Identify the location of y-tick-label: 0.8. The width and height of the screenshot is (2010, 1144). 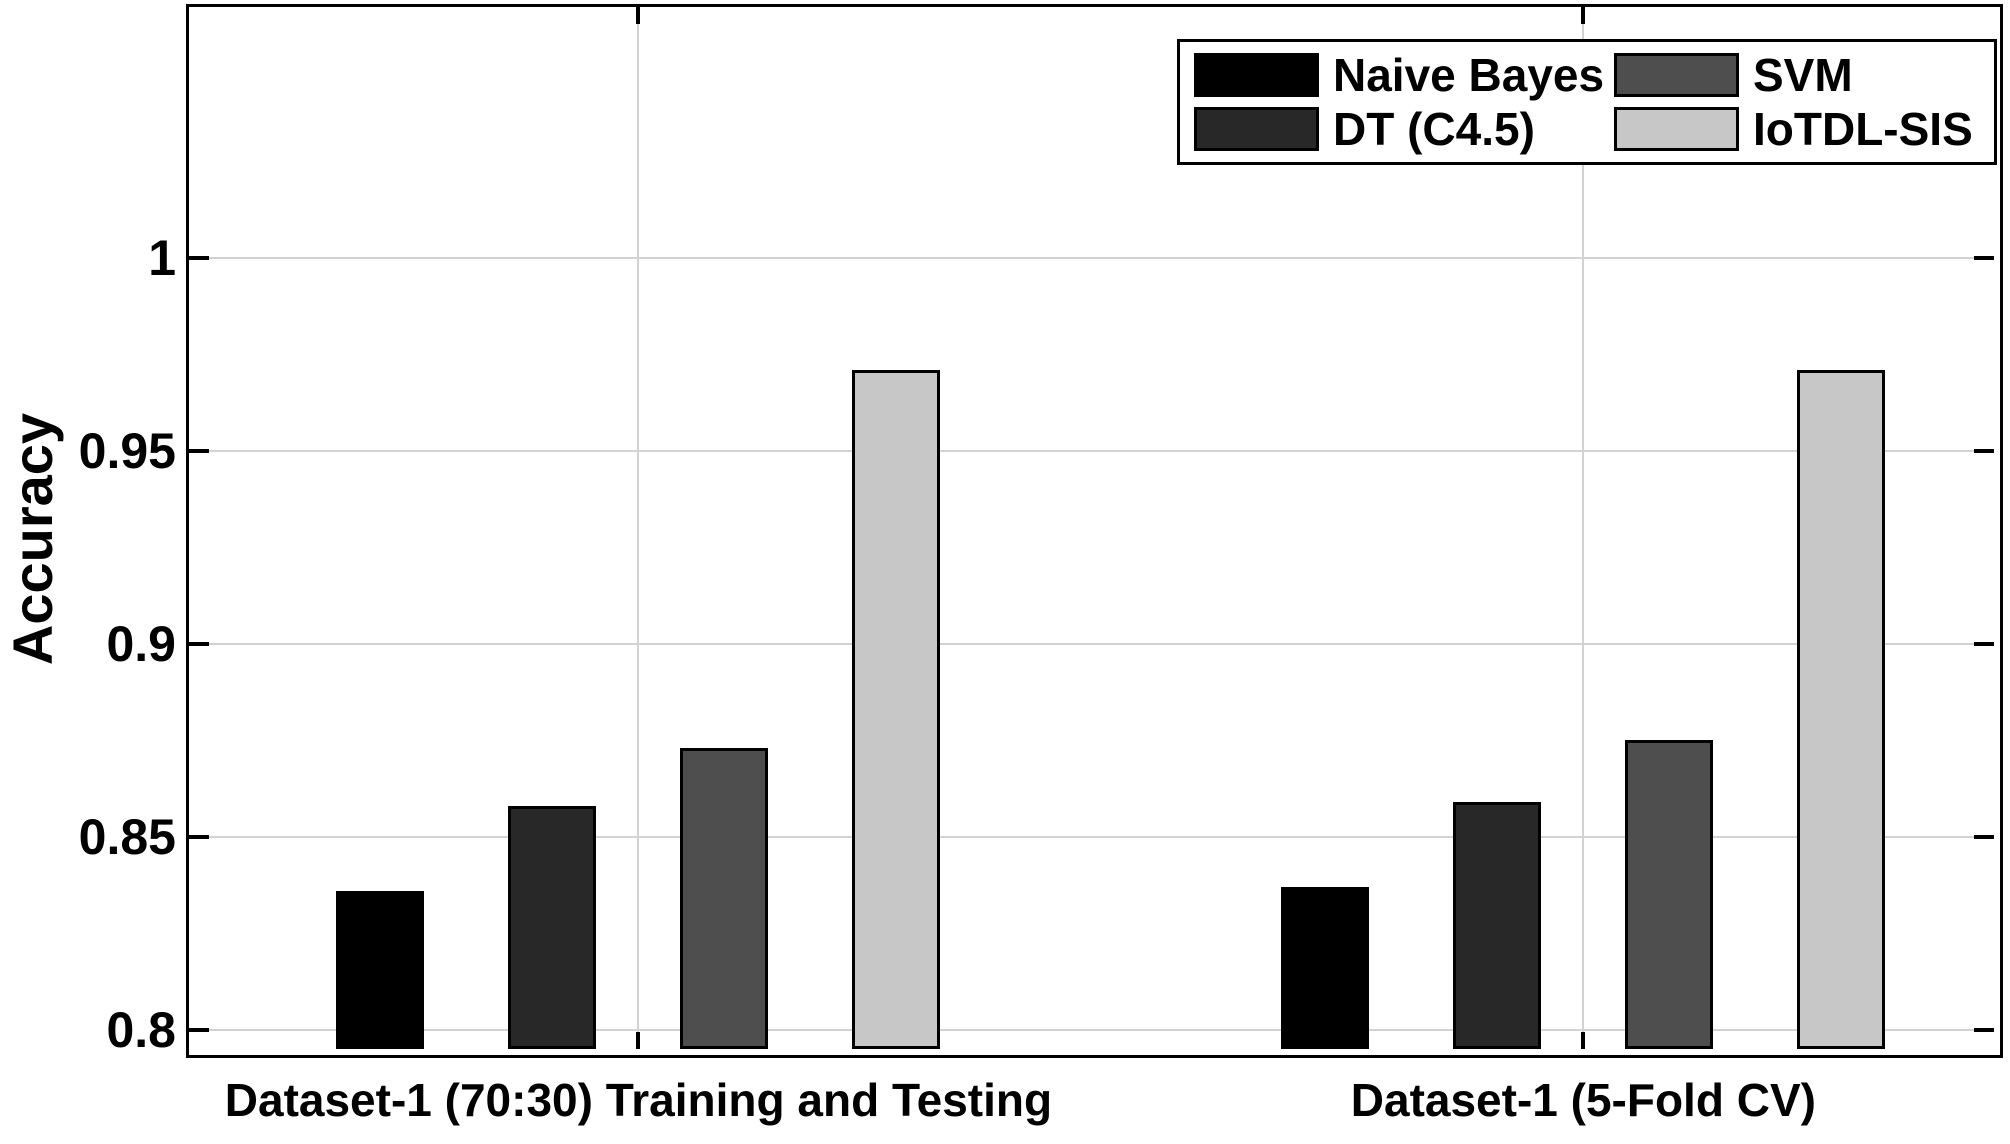
(141, 1029).